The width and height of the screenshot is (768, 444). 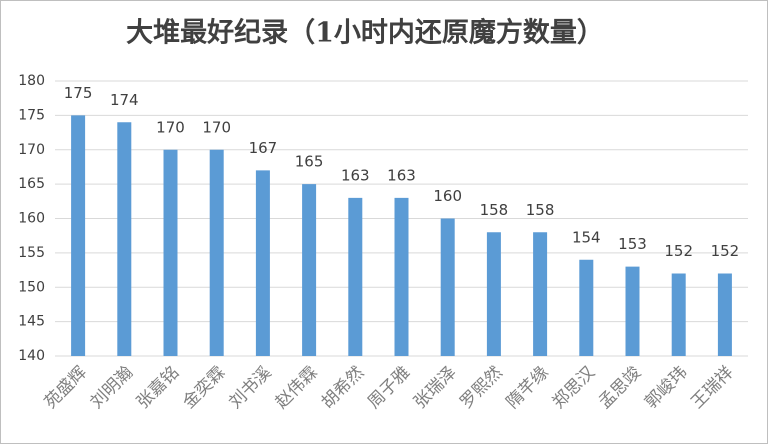 What do you see at coordinates (31, 115) in the screenshot?
I see `y-tick-label: 175` at bounding box center [31, 115].